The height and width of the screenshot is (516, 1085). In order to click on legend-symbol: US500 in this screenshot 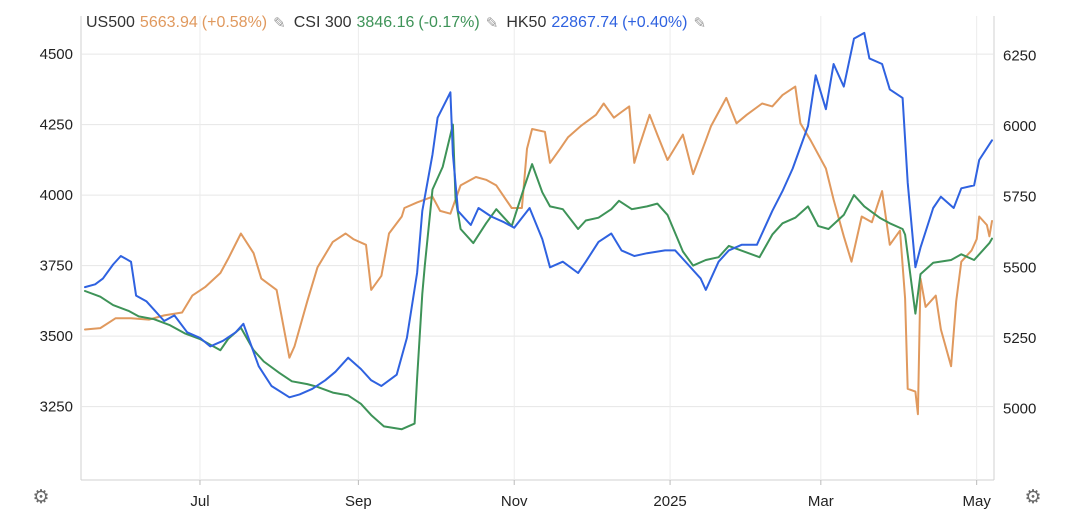, I will do `click(110, 22)`.